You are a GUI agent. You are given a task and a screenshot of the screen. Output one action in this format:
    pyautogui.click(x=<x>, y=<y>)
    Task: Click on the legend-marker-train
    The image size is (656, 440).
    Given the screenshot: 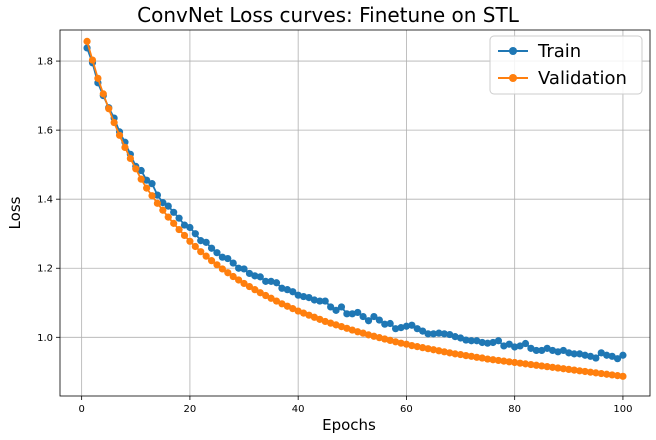 What is the action you would take?
    pyautogui.click(x=513, y=51)
    